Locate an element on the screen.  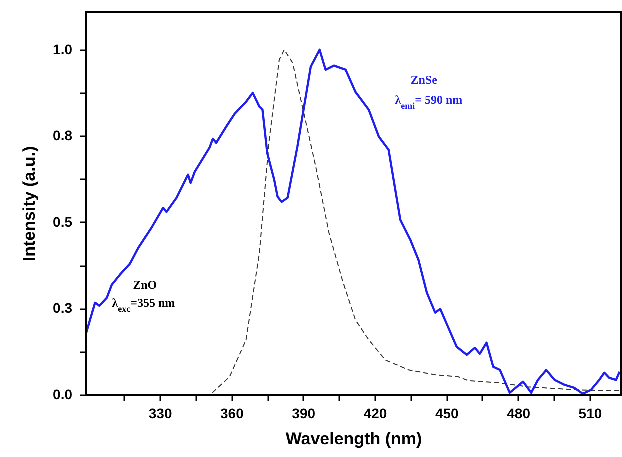
x-tick-label: 510 is located at coordinates (590, 414).